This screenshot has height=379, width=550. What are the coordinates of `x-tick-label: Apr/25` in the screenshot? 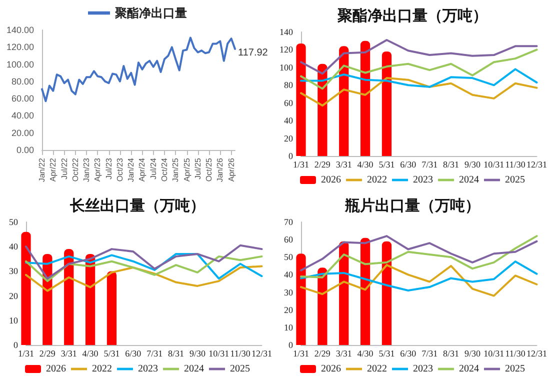 It's located at (187, 169).